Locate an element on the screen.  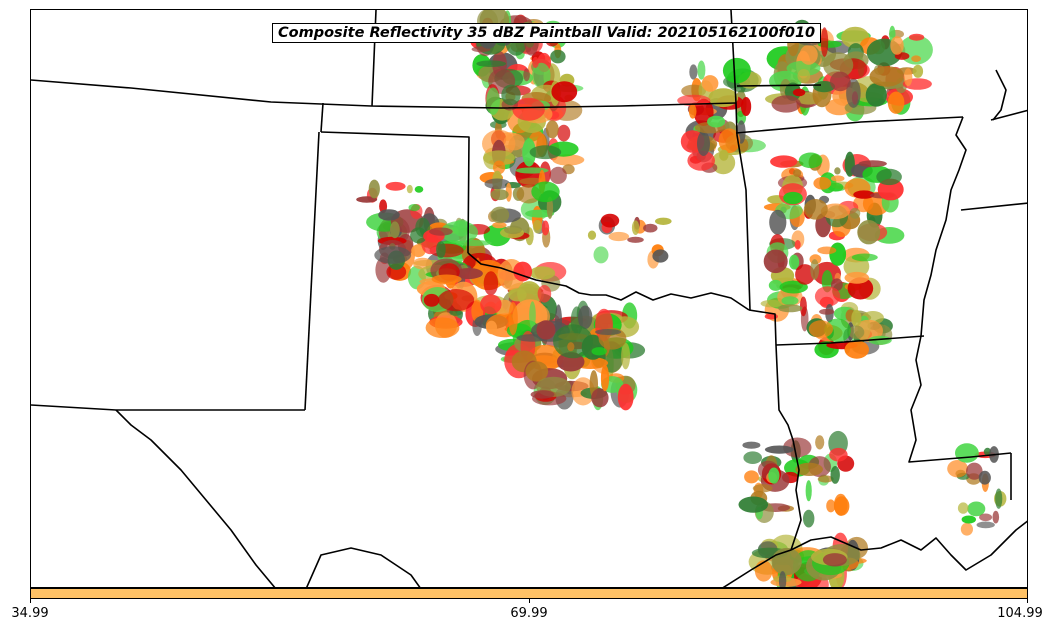
colorbar-tick-label-max: 104.99 is located at coordinates (1020, 613).